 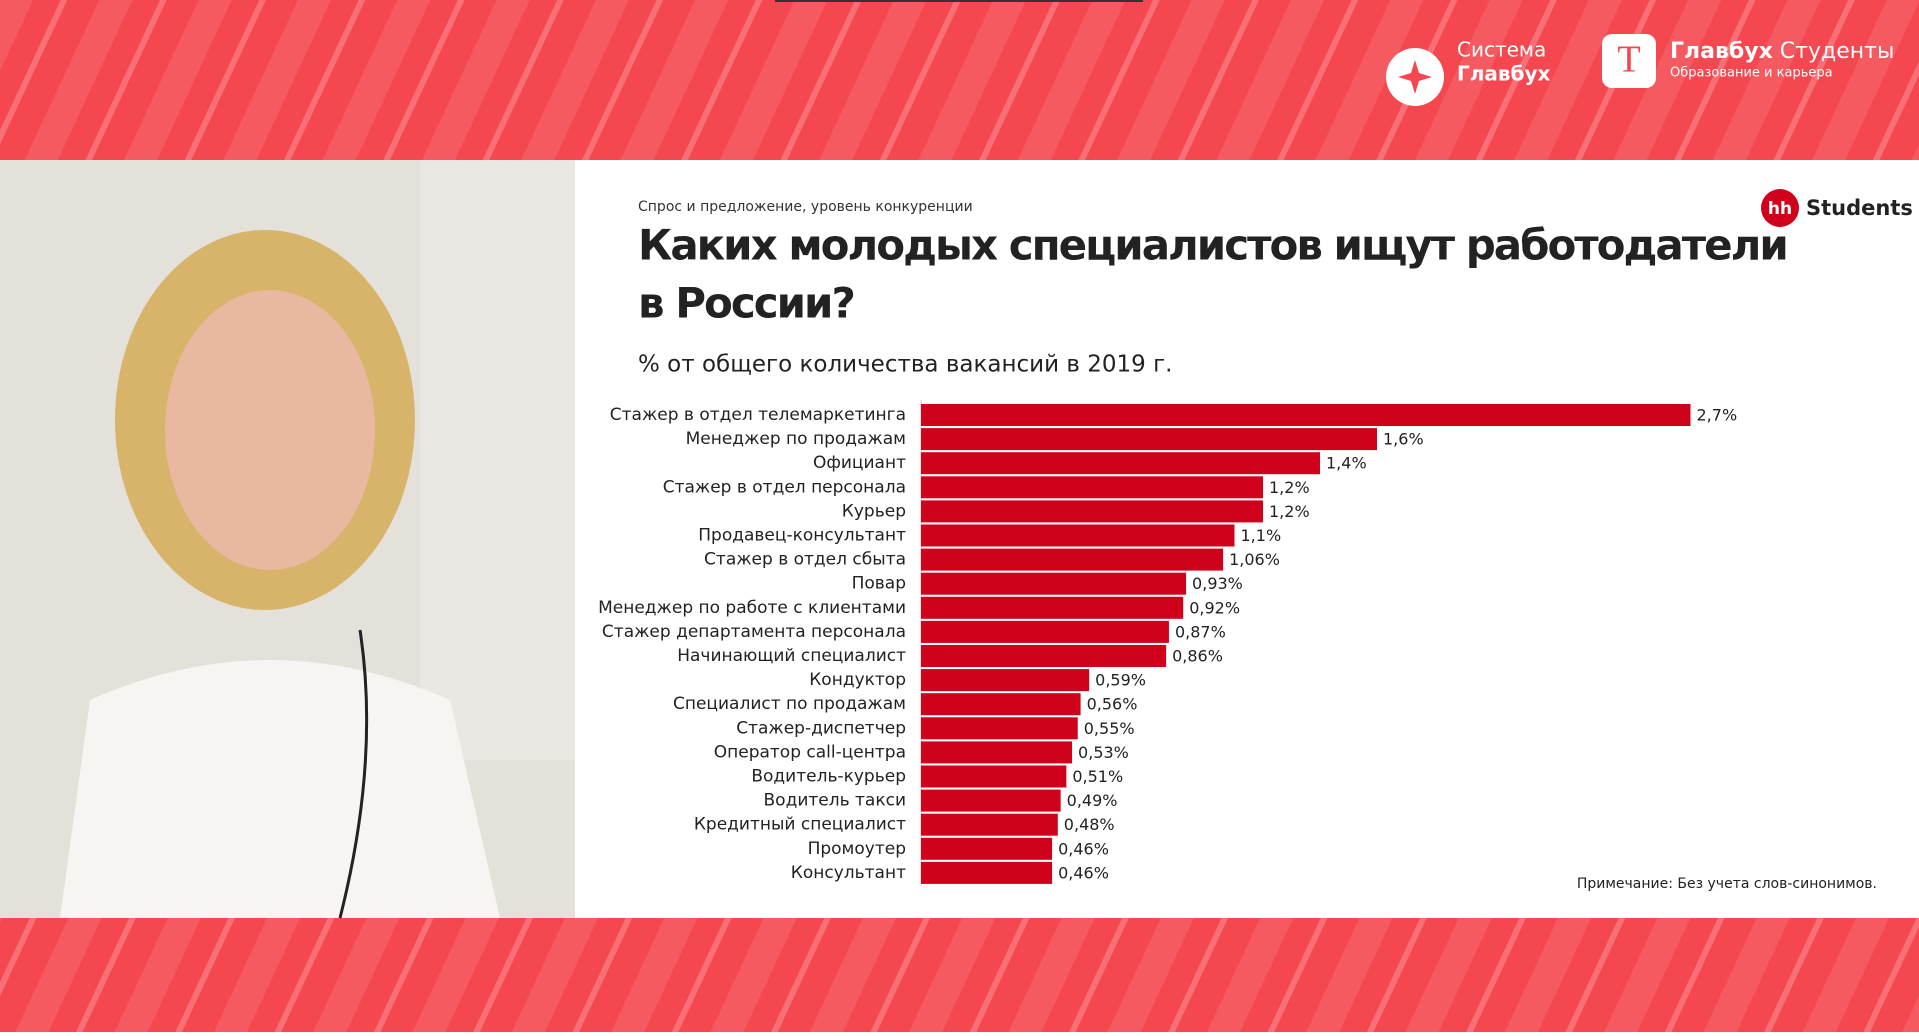 What do you see at coordinates (1261, 535) in the screenshot?
I see `value-label: 1,1%` at bounding box center [1261, 535].